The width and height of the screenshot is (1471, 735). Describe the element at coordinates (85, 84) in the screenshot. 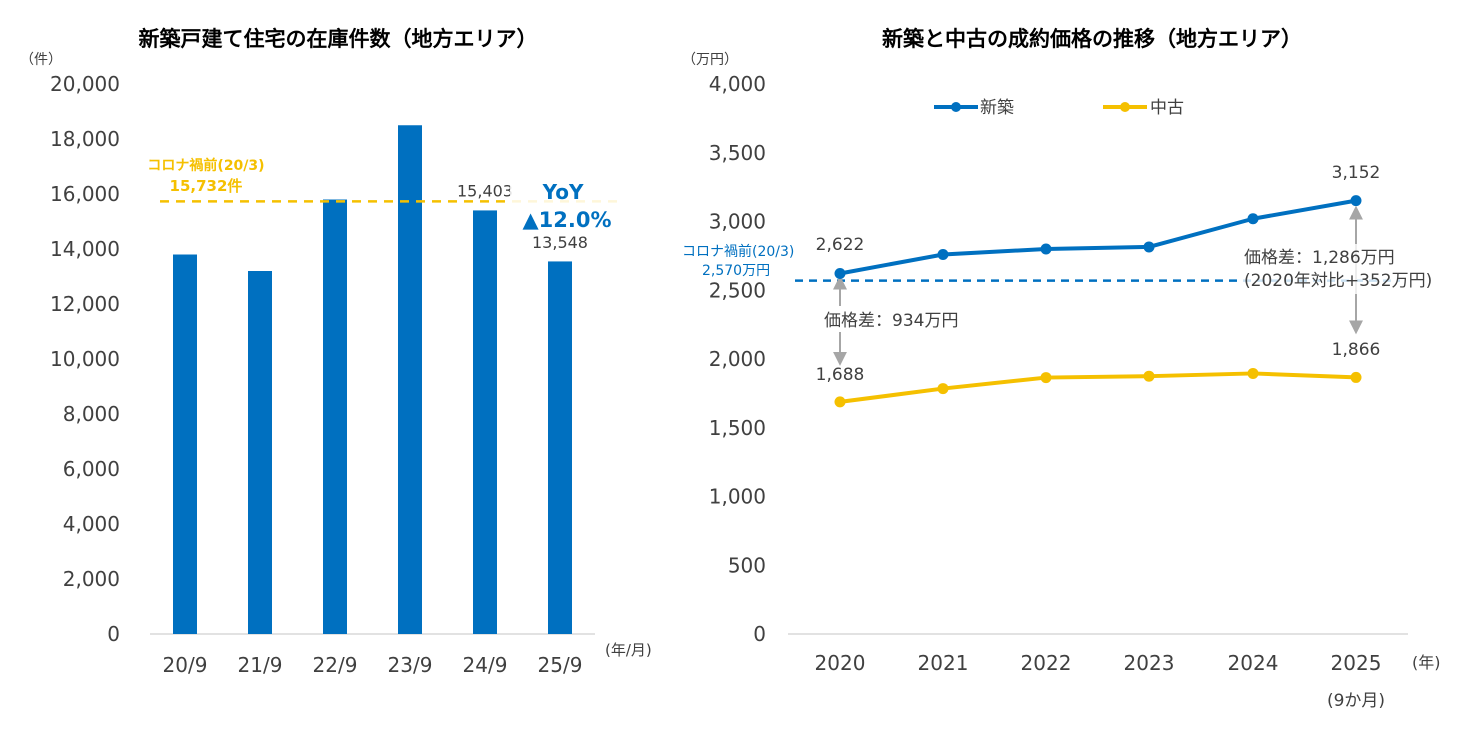

I see `bar-y-tick-label: 20,000` at that location.